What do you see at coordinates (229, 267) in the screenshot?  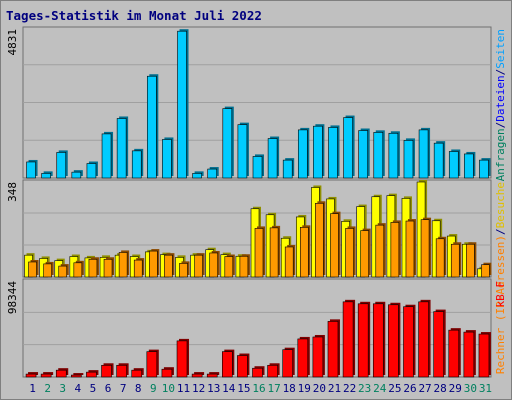 I see `bar-rechner-ip-adressen--day-14` at bounding box center [229, 267].